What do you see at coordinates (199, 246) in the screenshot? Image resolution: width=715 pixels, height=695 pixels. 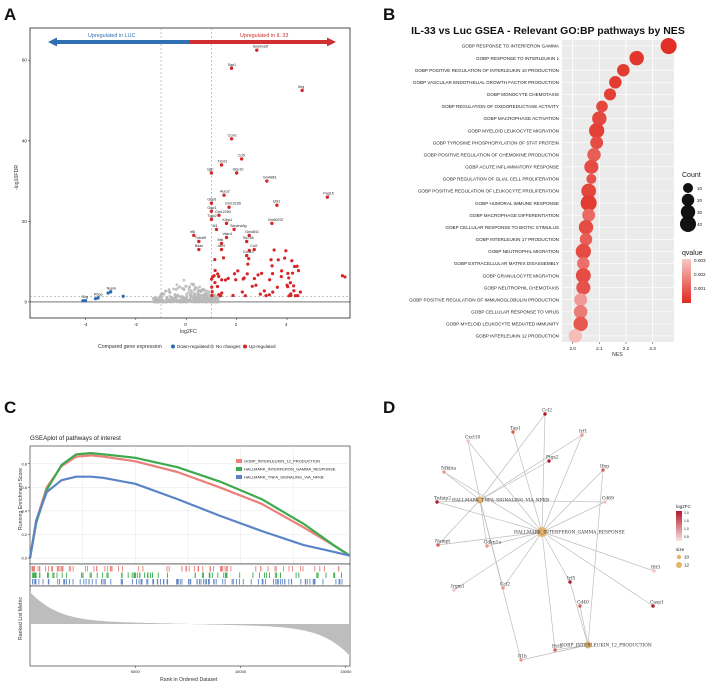 I see `gene-label: Bdan` at bounding box center [199, 246].